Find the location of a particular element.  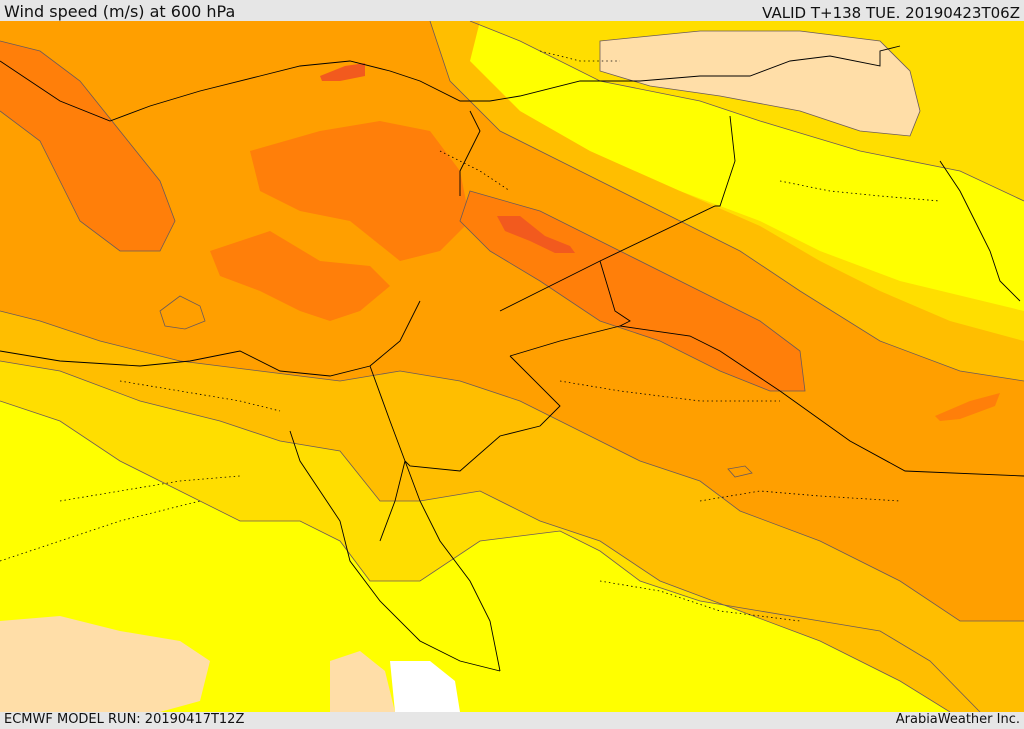

model-run-label: ECMWF MODEL RUN: 20190417T12Z is located at coordinates (124, 719).